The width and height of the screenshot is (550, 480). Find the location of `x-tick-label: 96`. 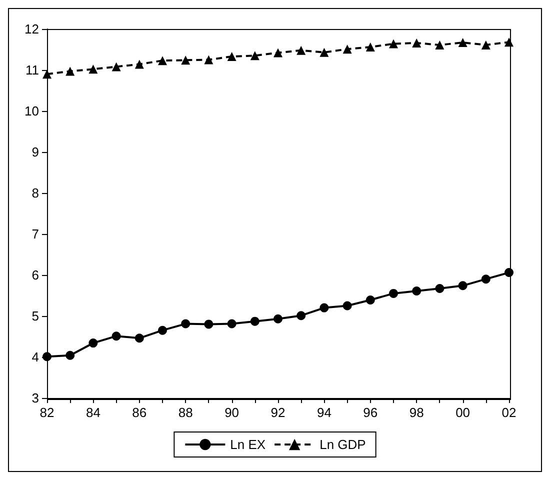

x-tick-label: 96 is located at coordinates (370, 412).